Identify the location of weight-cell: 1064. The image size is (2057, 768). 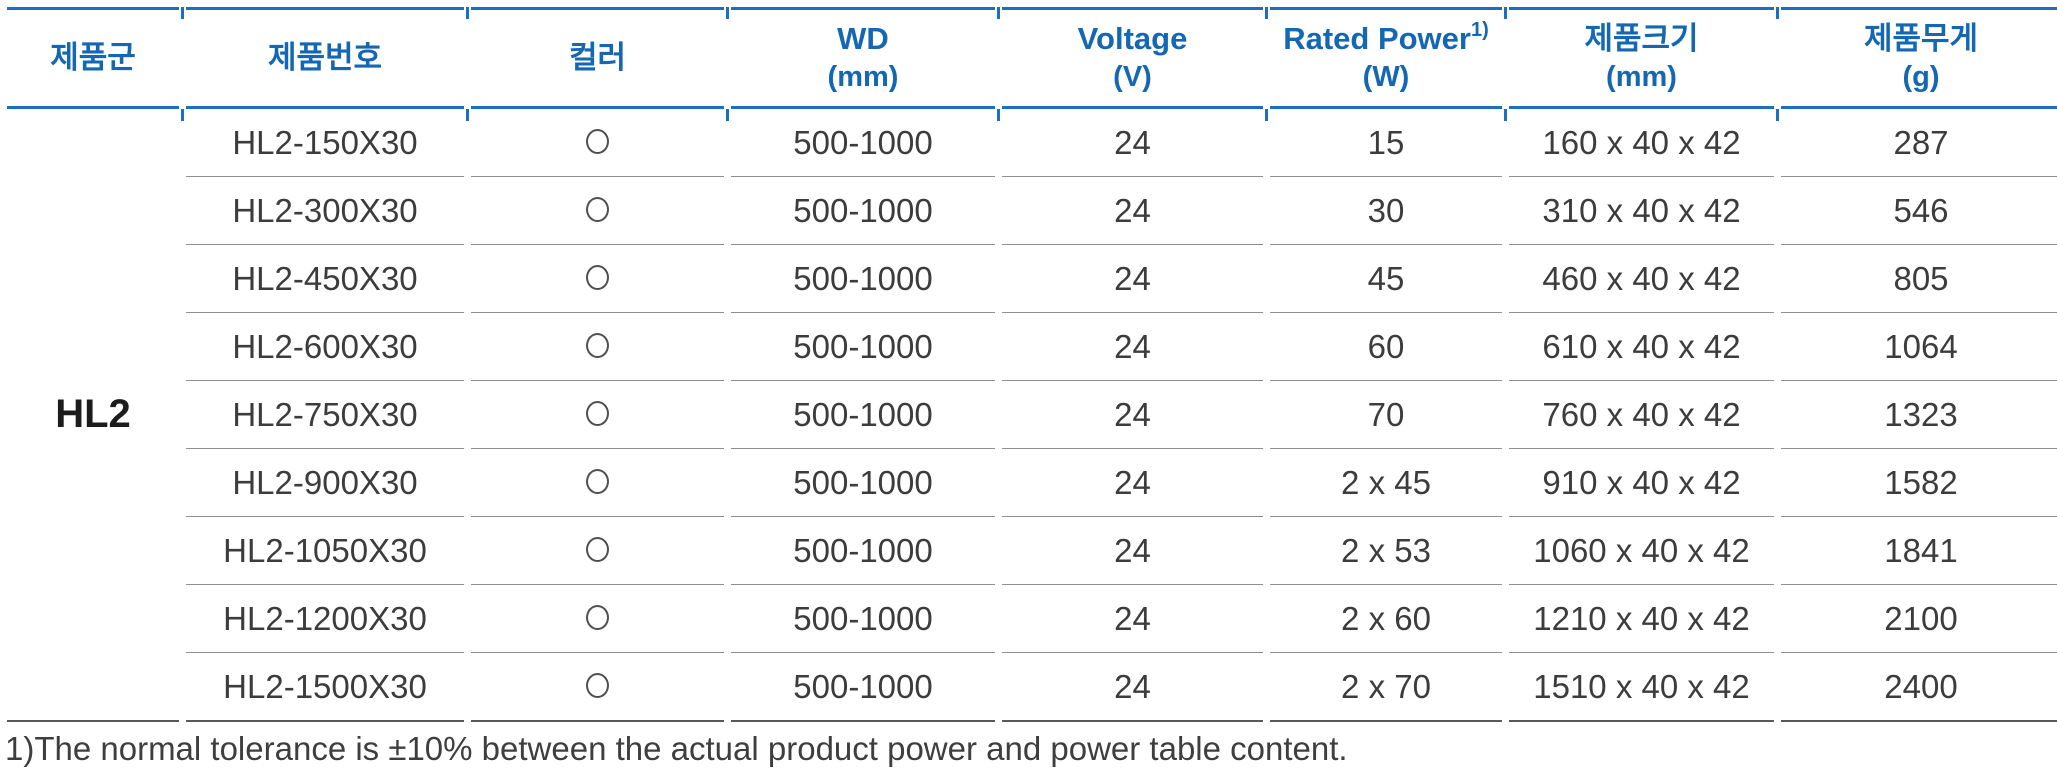
(1919, 347).